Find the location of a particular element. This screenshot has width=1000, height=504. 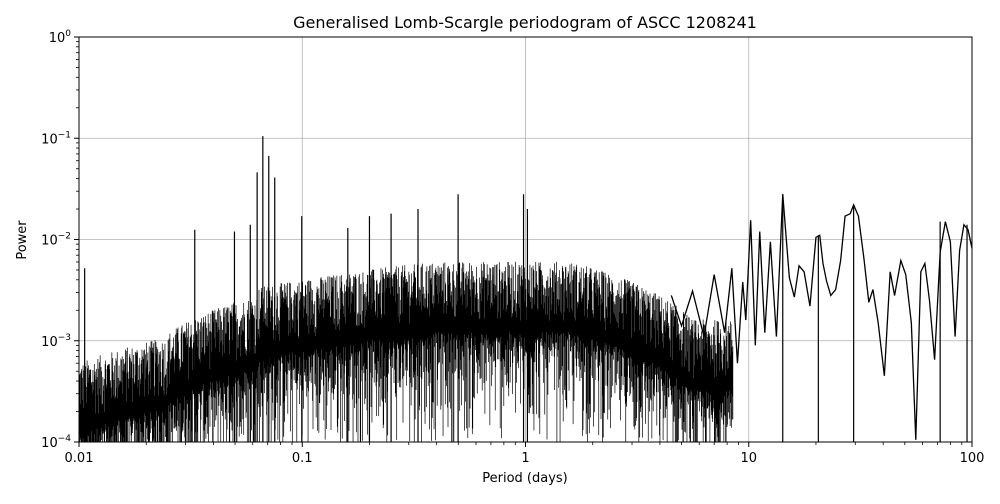

x-tick-label: 0.01 is located at coordinates (79, 458).